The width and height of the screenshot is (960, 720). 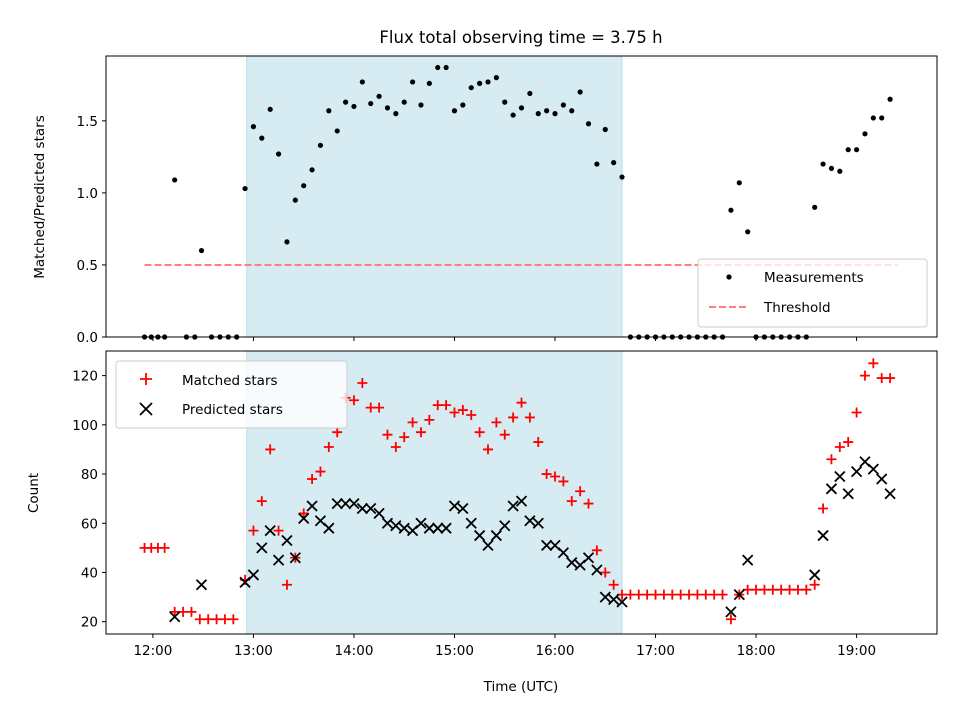 What do you see at coordinates (814, 278) in the screenshot?
I see `legend-measurements-label: Measurements` at bounding box center [814, 278].